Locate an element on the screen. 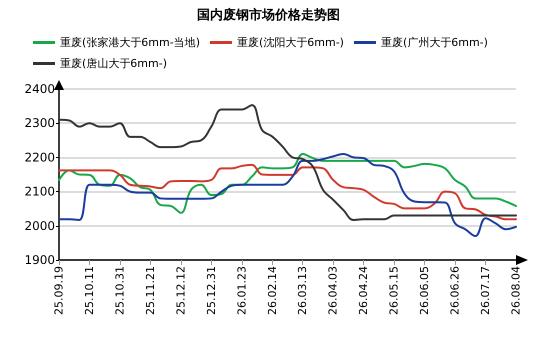 This screenshot has height=337, width=537. y-tick-label: 2200 is located at coordinates (39, 157).